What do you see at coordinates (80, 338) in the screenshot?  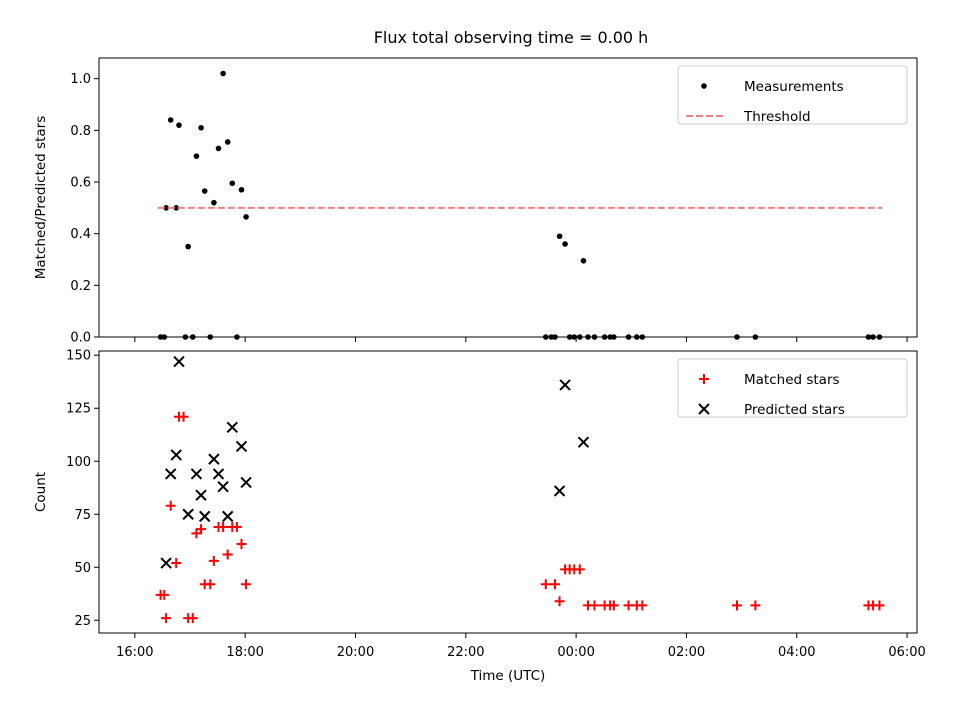 I see `y-tick-label: 0.0` at bounding box center [80, 338].